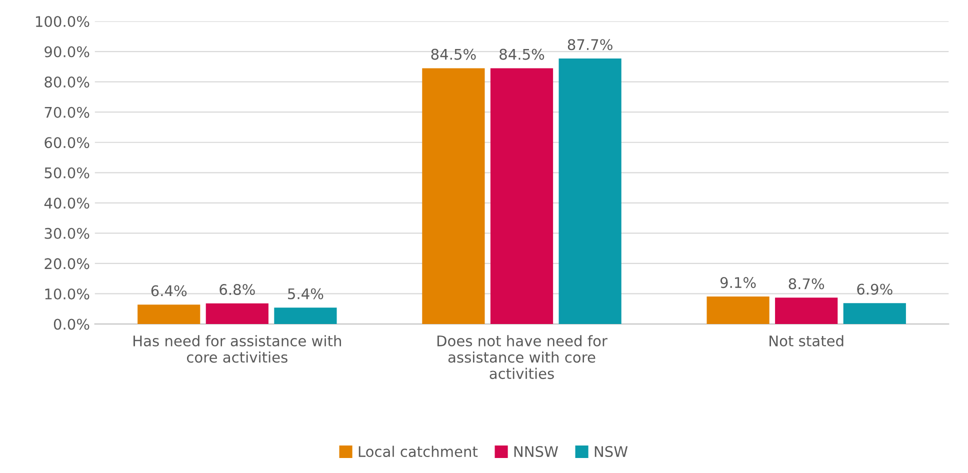 The height and width of the screenshot is (473, 968). I want to click on data-label: 6.8%, so click(237, 290).